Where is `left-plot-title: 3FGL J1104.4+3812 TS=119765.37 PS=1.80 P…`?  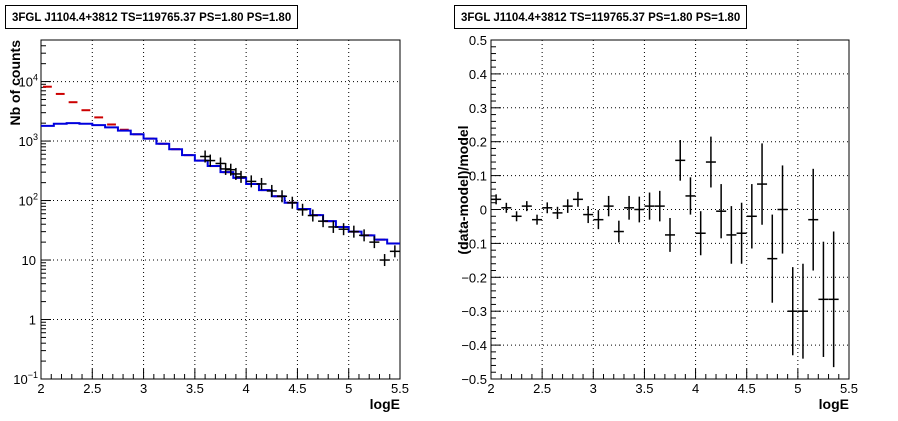
left-plot-title: 3FGL J1104.4+3812 TS=119765.37 PS=1.80 P… is located at coordinates (152, 17).